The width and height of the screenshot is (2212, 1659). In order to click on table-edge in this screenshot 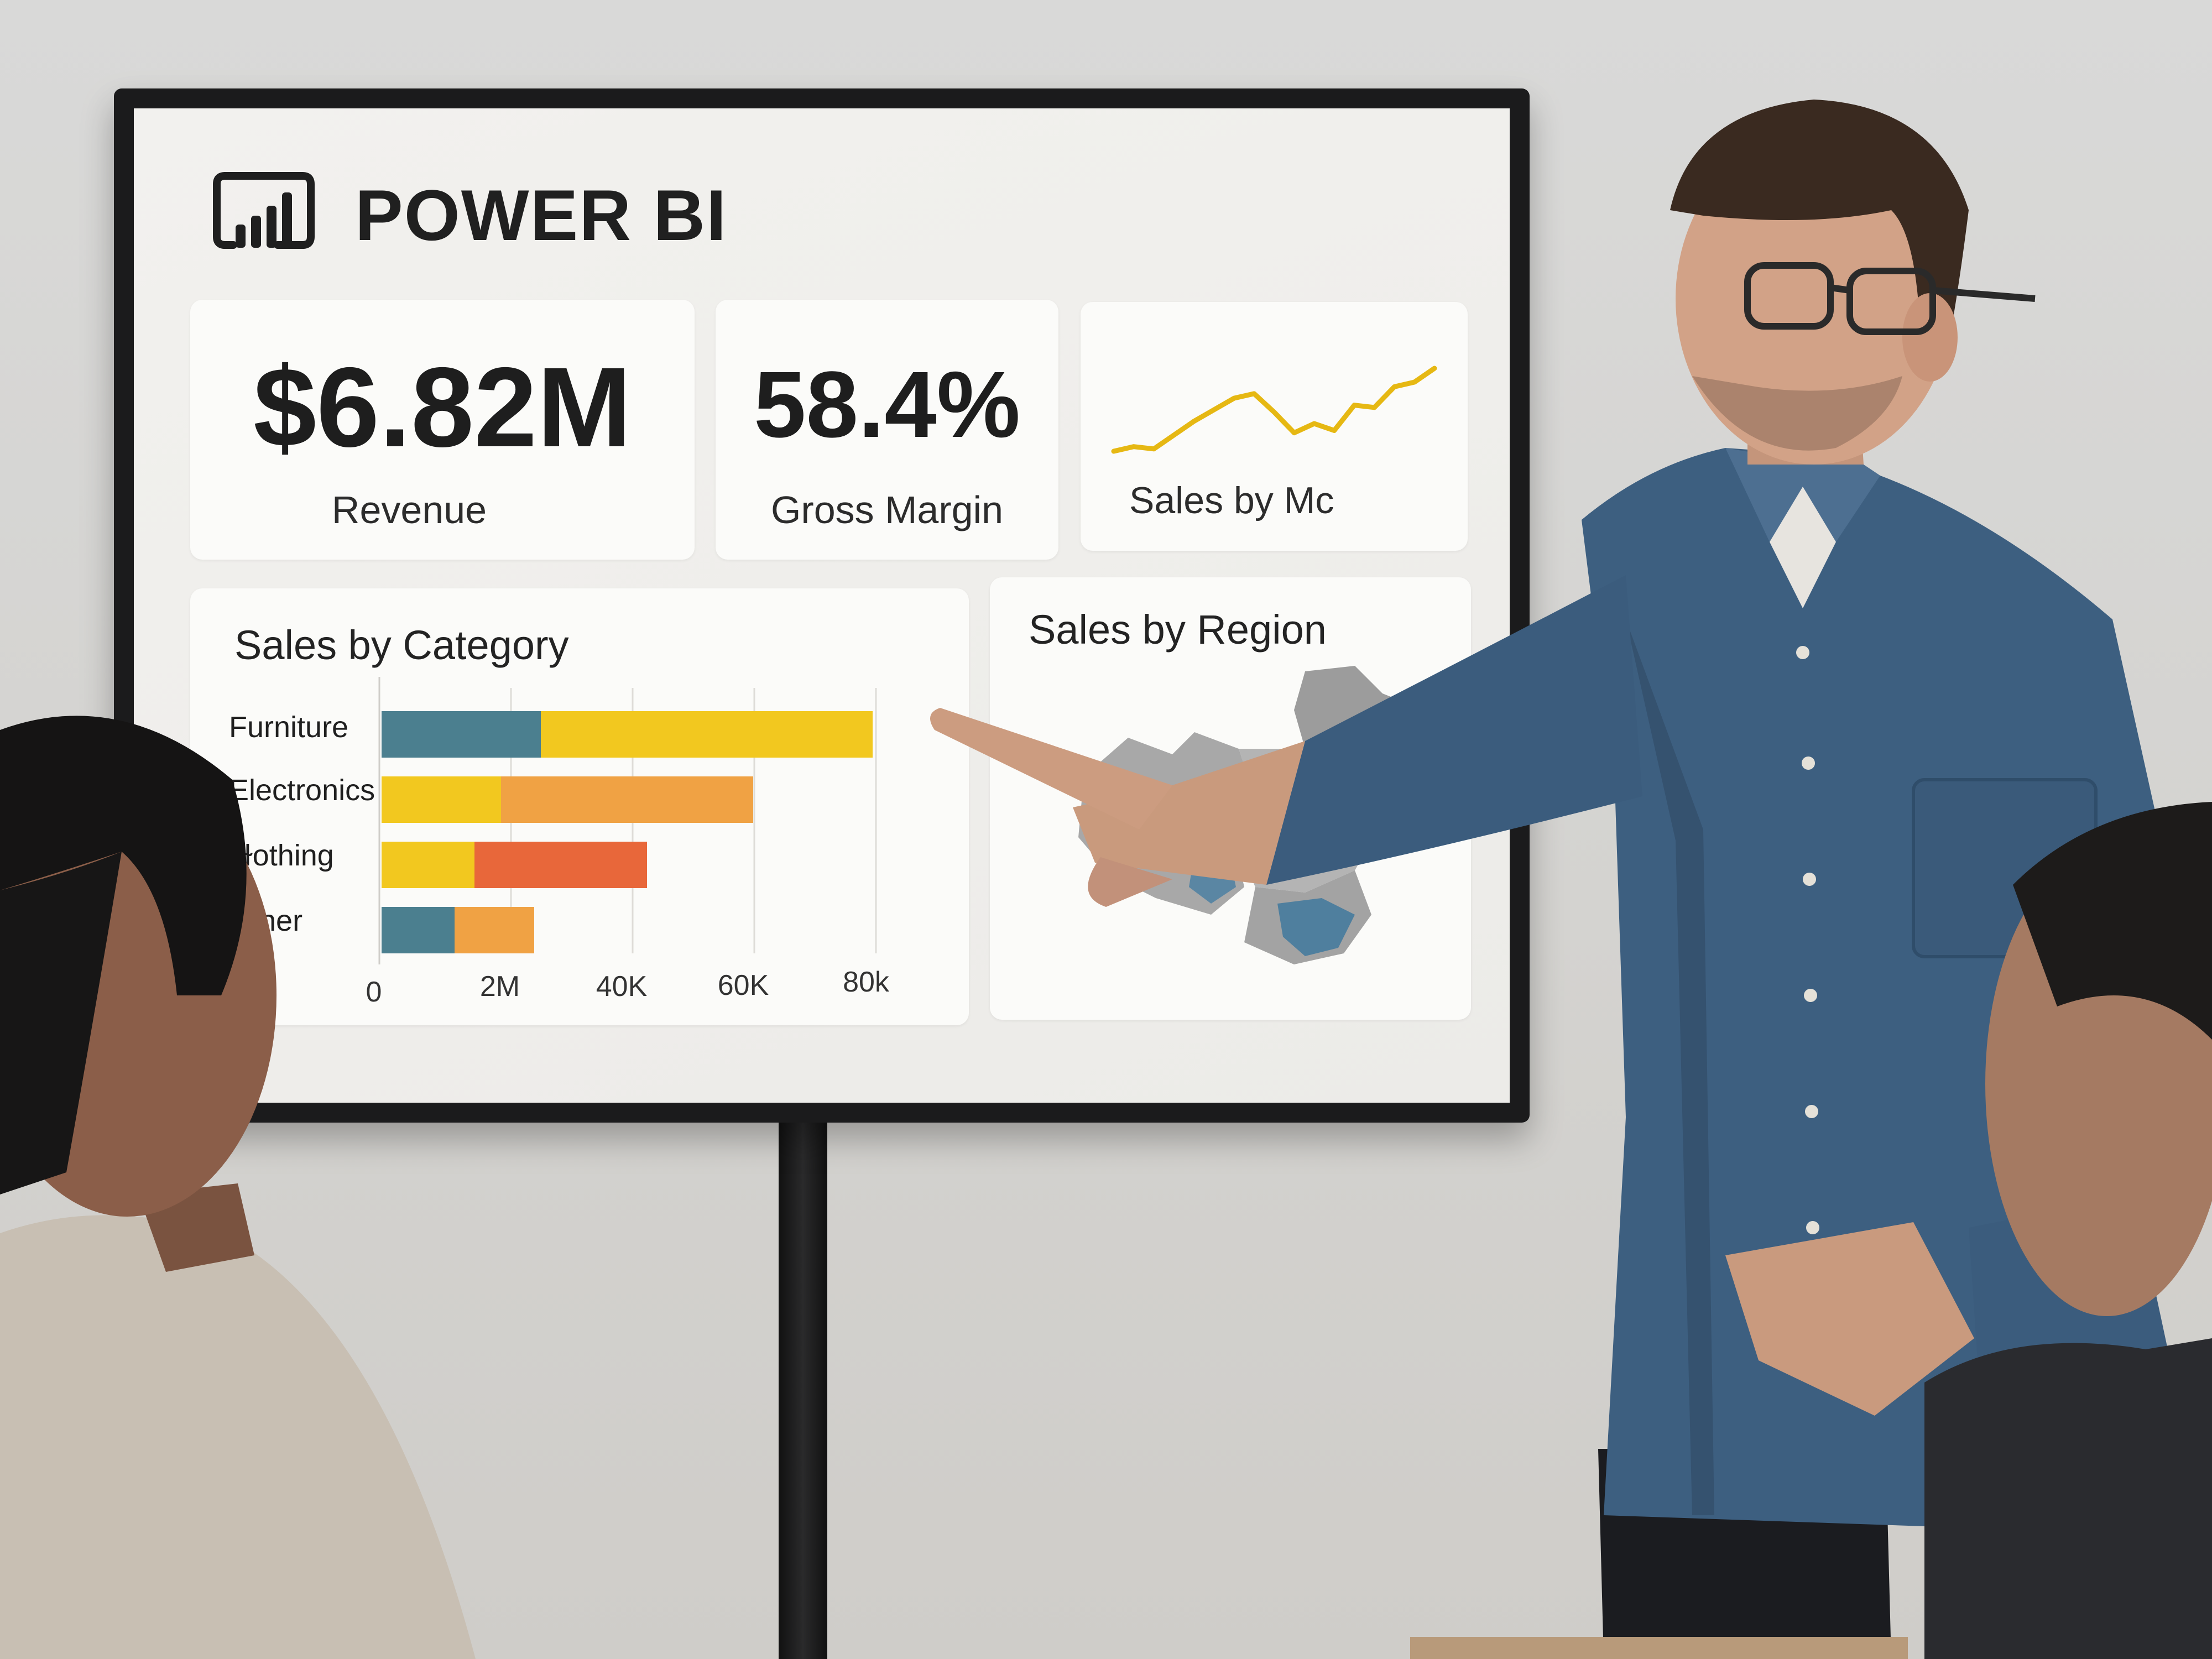, I will do `click(1659, 1648)`.